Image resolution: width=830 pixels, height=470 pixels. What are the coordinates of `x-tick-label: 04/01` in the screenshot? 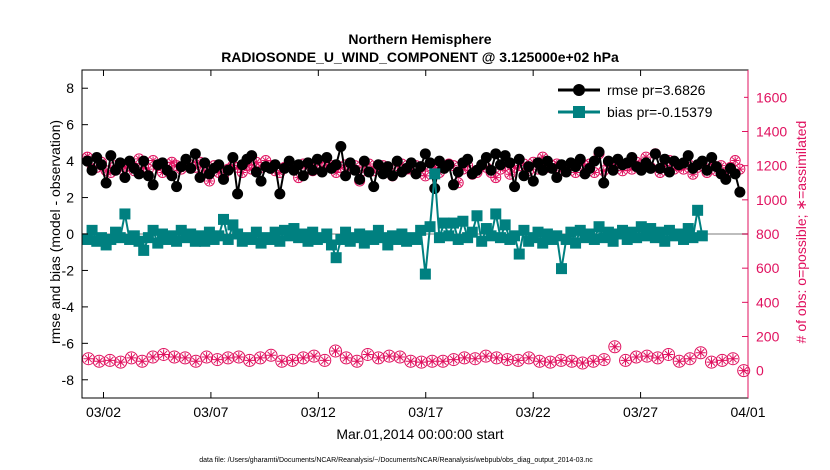 It's located at (747, 412).